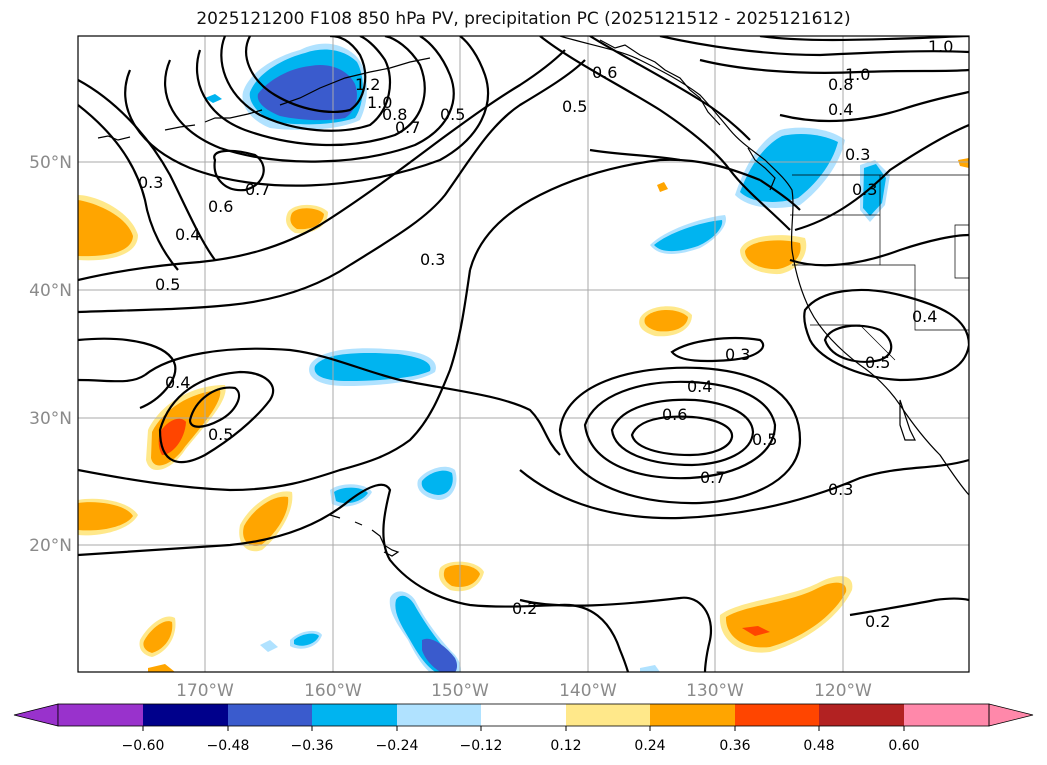 Image resolution: width=1047 pixels, height=765 pixels. I want to click on borders, so click(879, 267).